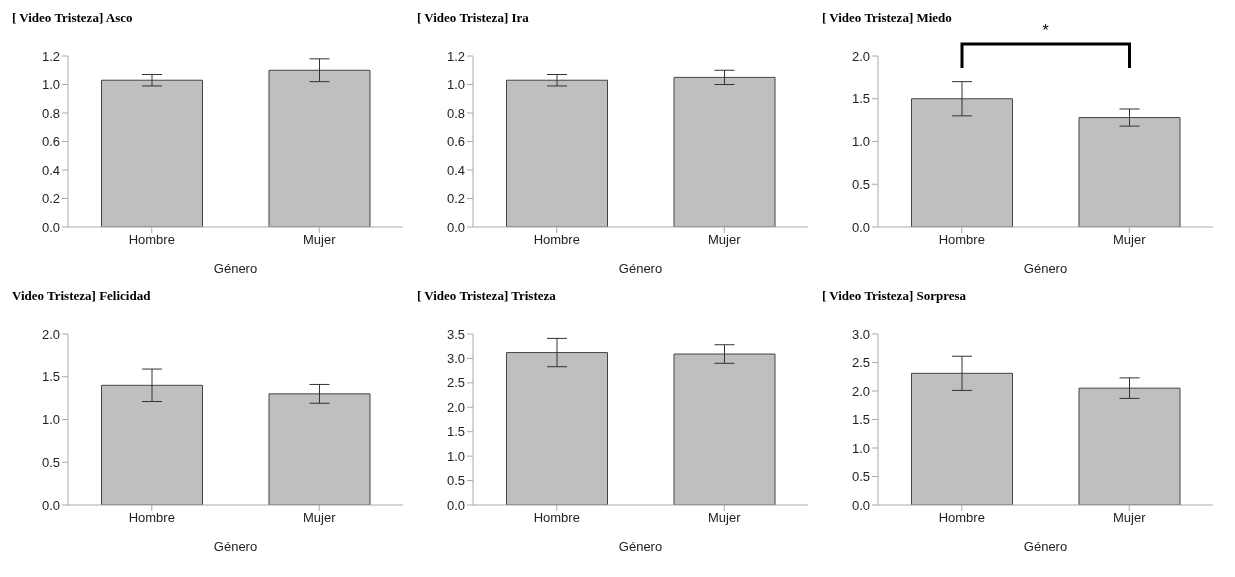  Describe the element at coordinates (473, 18) in the screenshot. I see `chart-title: [ Video Tristeza] Ira` at that location.